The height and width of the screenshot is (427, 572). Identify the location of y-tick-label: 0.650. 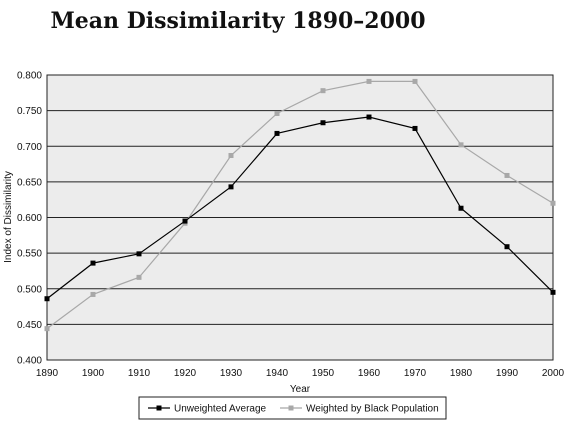
(29, 182).